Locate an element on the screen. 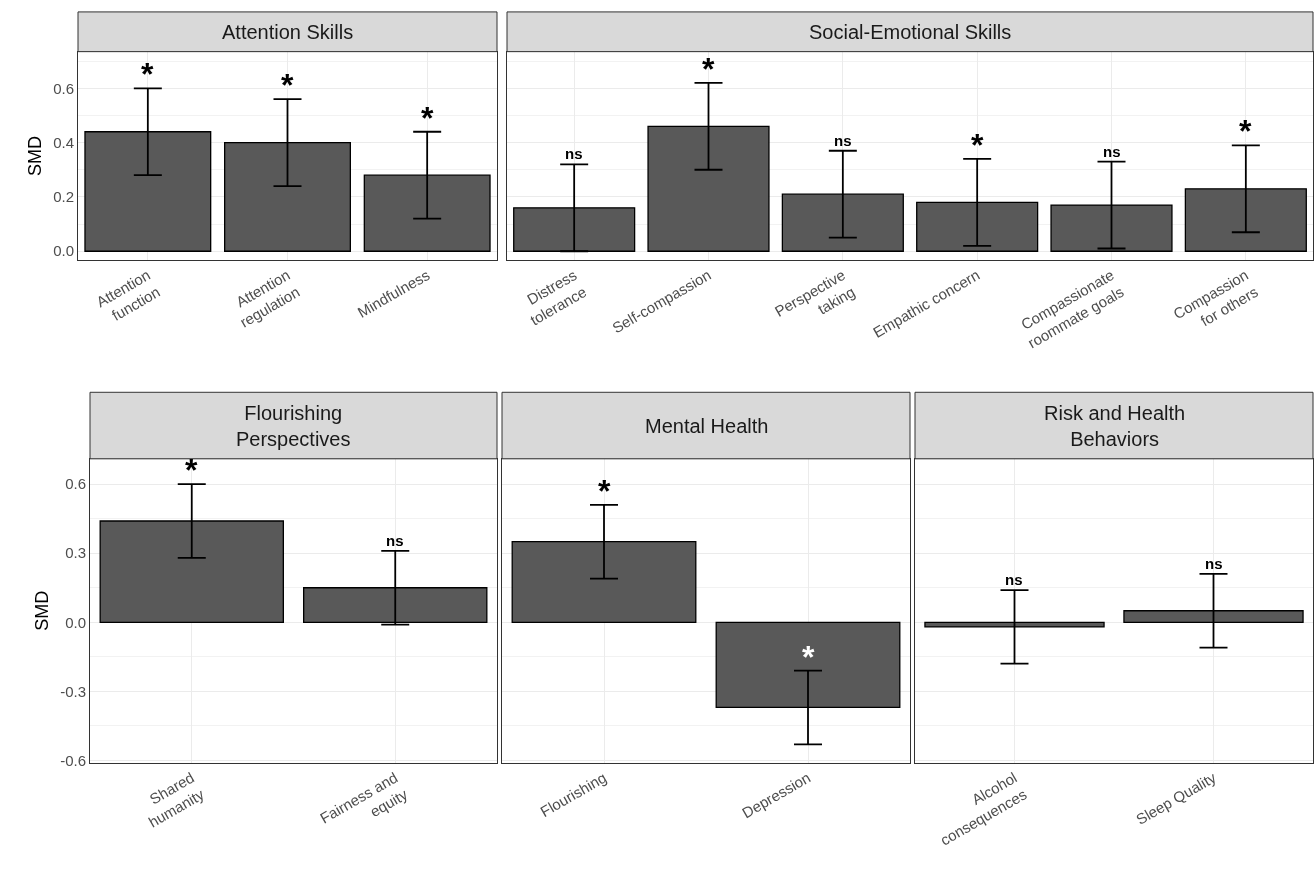 This screenshot has height=873, width=1315. chart-title: Flourishing Perspectives is located at coordinates (293, 426).